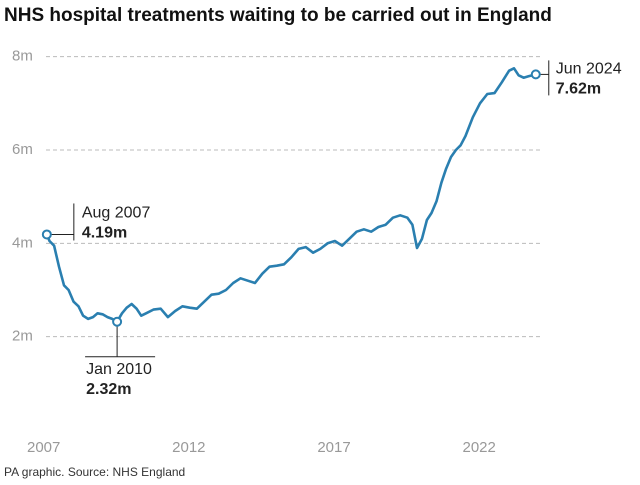 The image size is (640, 485). I want to click on x-tick-label: 2022, so click(479, 447).